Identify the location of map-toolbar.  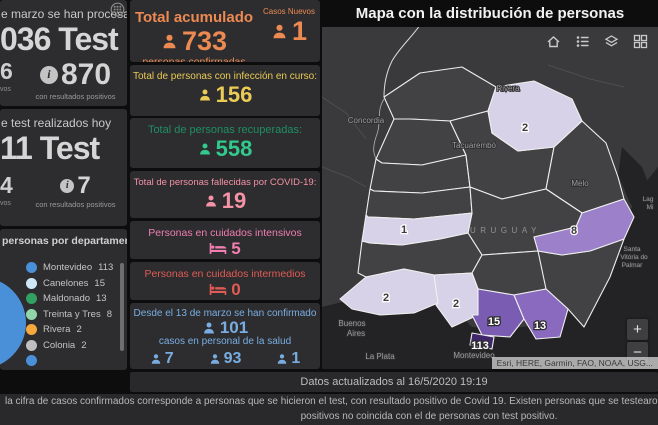
(597, 41).